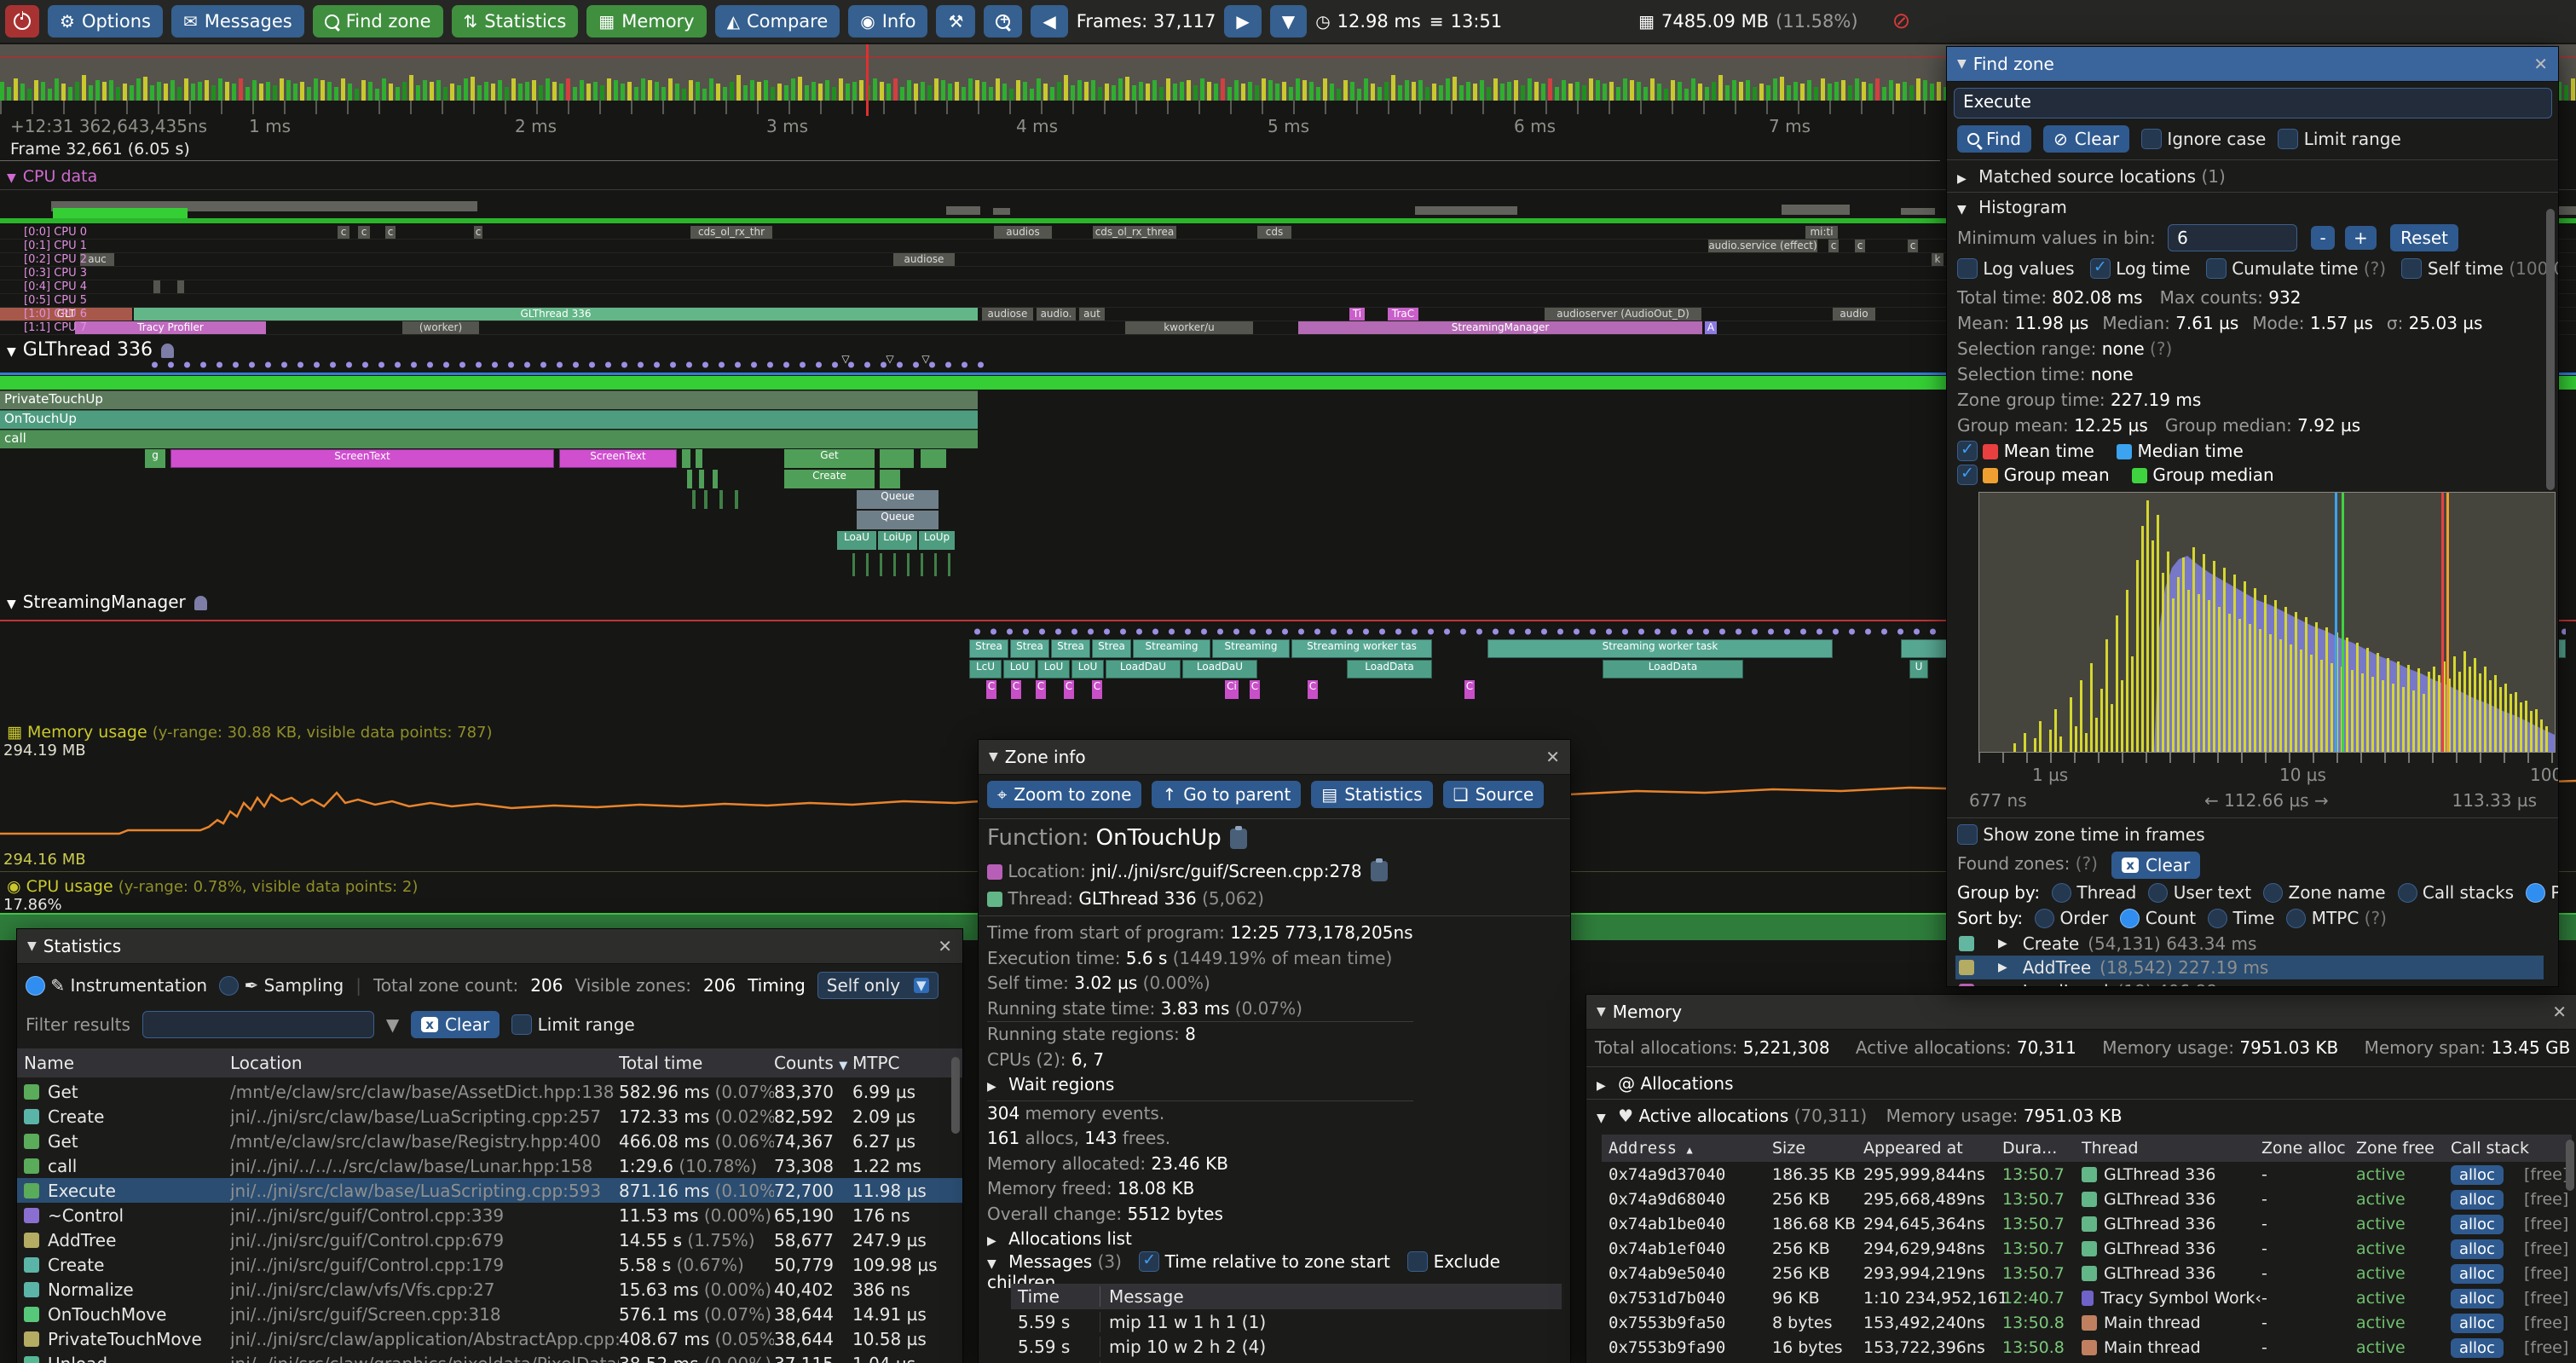  Describe the element at coordinates (1142, 1322) in the screenshot. I see `message-row: 5.59 s mip 11 w 1 h 1 (1)` at that location.